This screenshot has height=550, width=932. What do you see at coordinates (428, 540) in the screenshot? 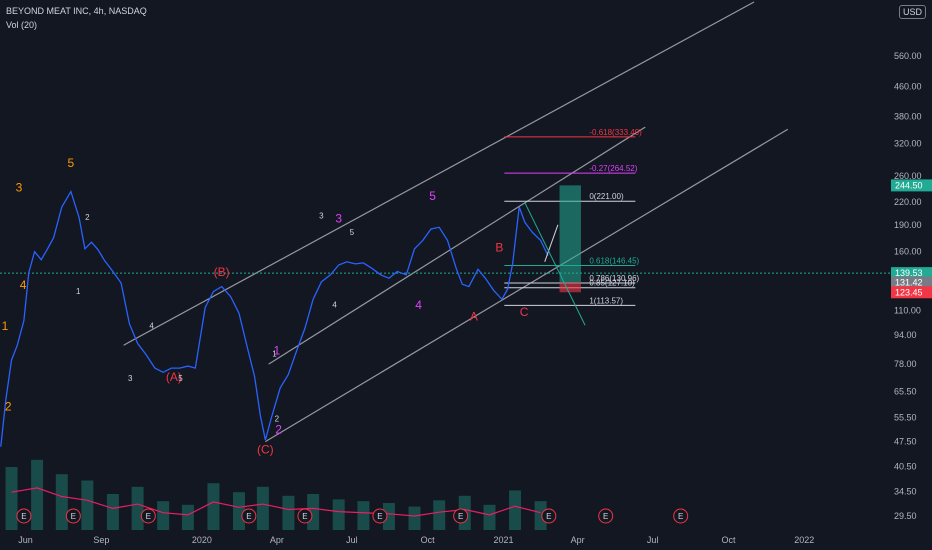
I see `time-tick-label: Oct` at bounding box center [428, 540].